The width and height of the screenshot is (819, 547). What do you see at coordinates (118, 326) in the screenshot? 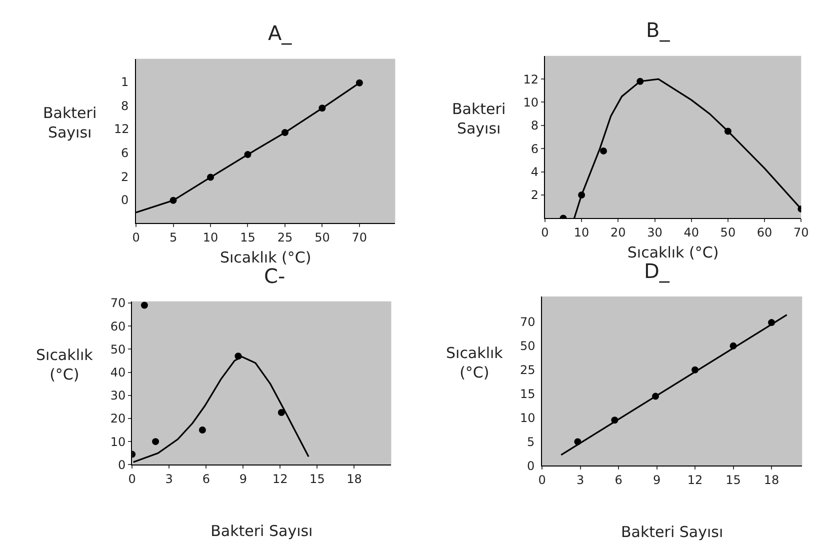
I see `y-tick-label: 60` at bounding box center [118, 326].